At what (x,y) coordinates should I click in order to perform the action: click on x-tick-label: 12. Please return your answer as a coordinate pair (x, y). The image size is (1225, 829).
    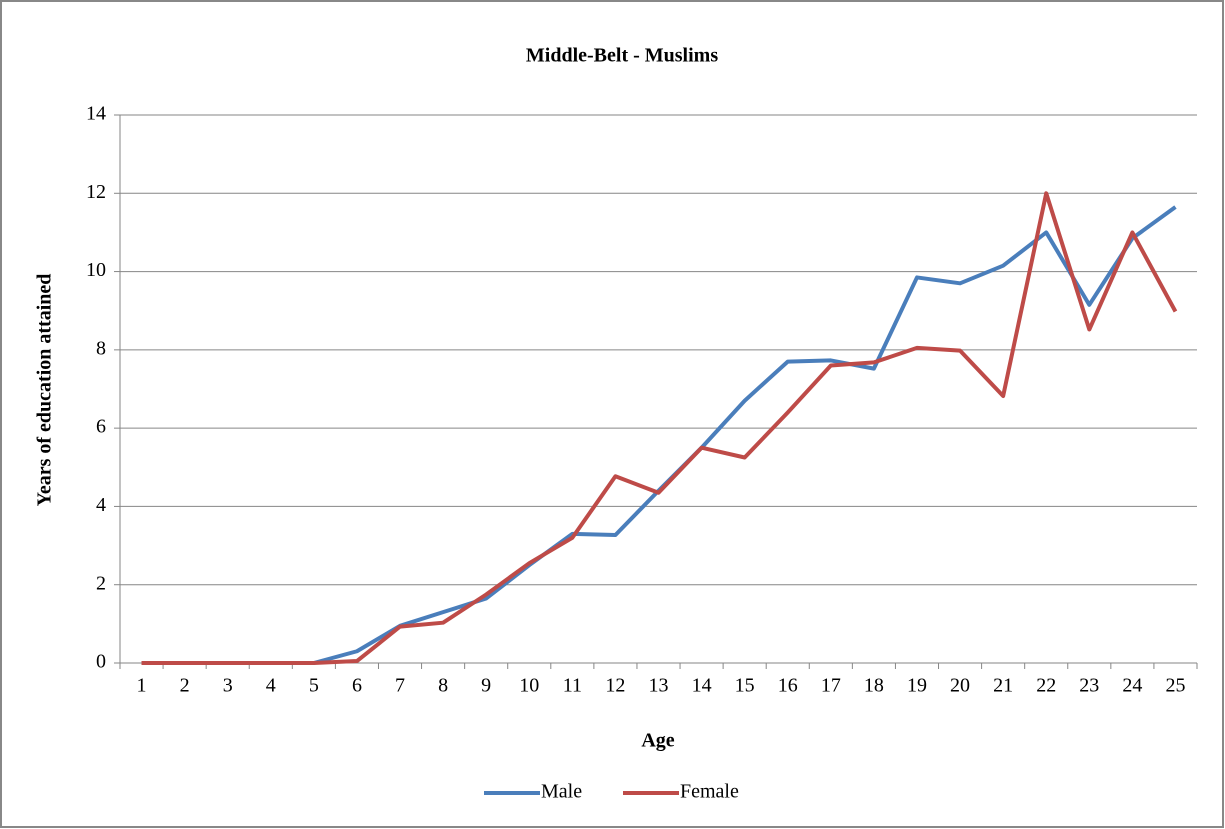
    Looking at the image, I should click on (615, 686).